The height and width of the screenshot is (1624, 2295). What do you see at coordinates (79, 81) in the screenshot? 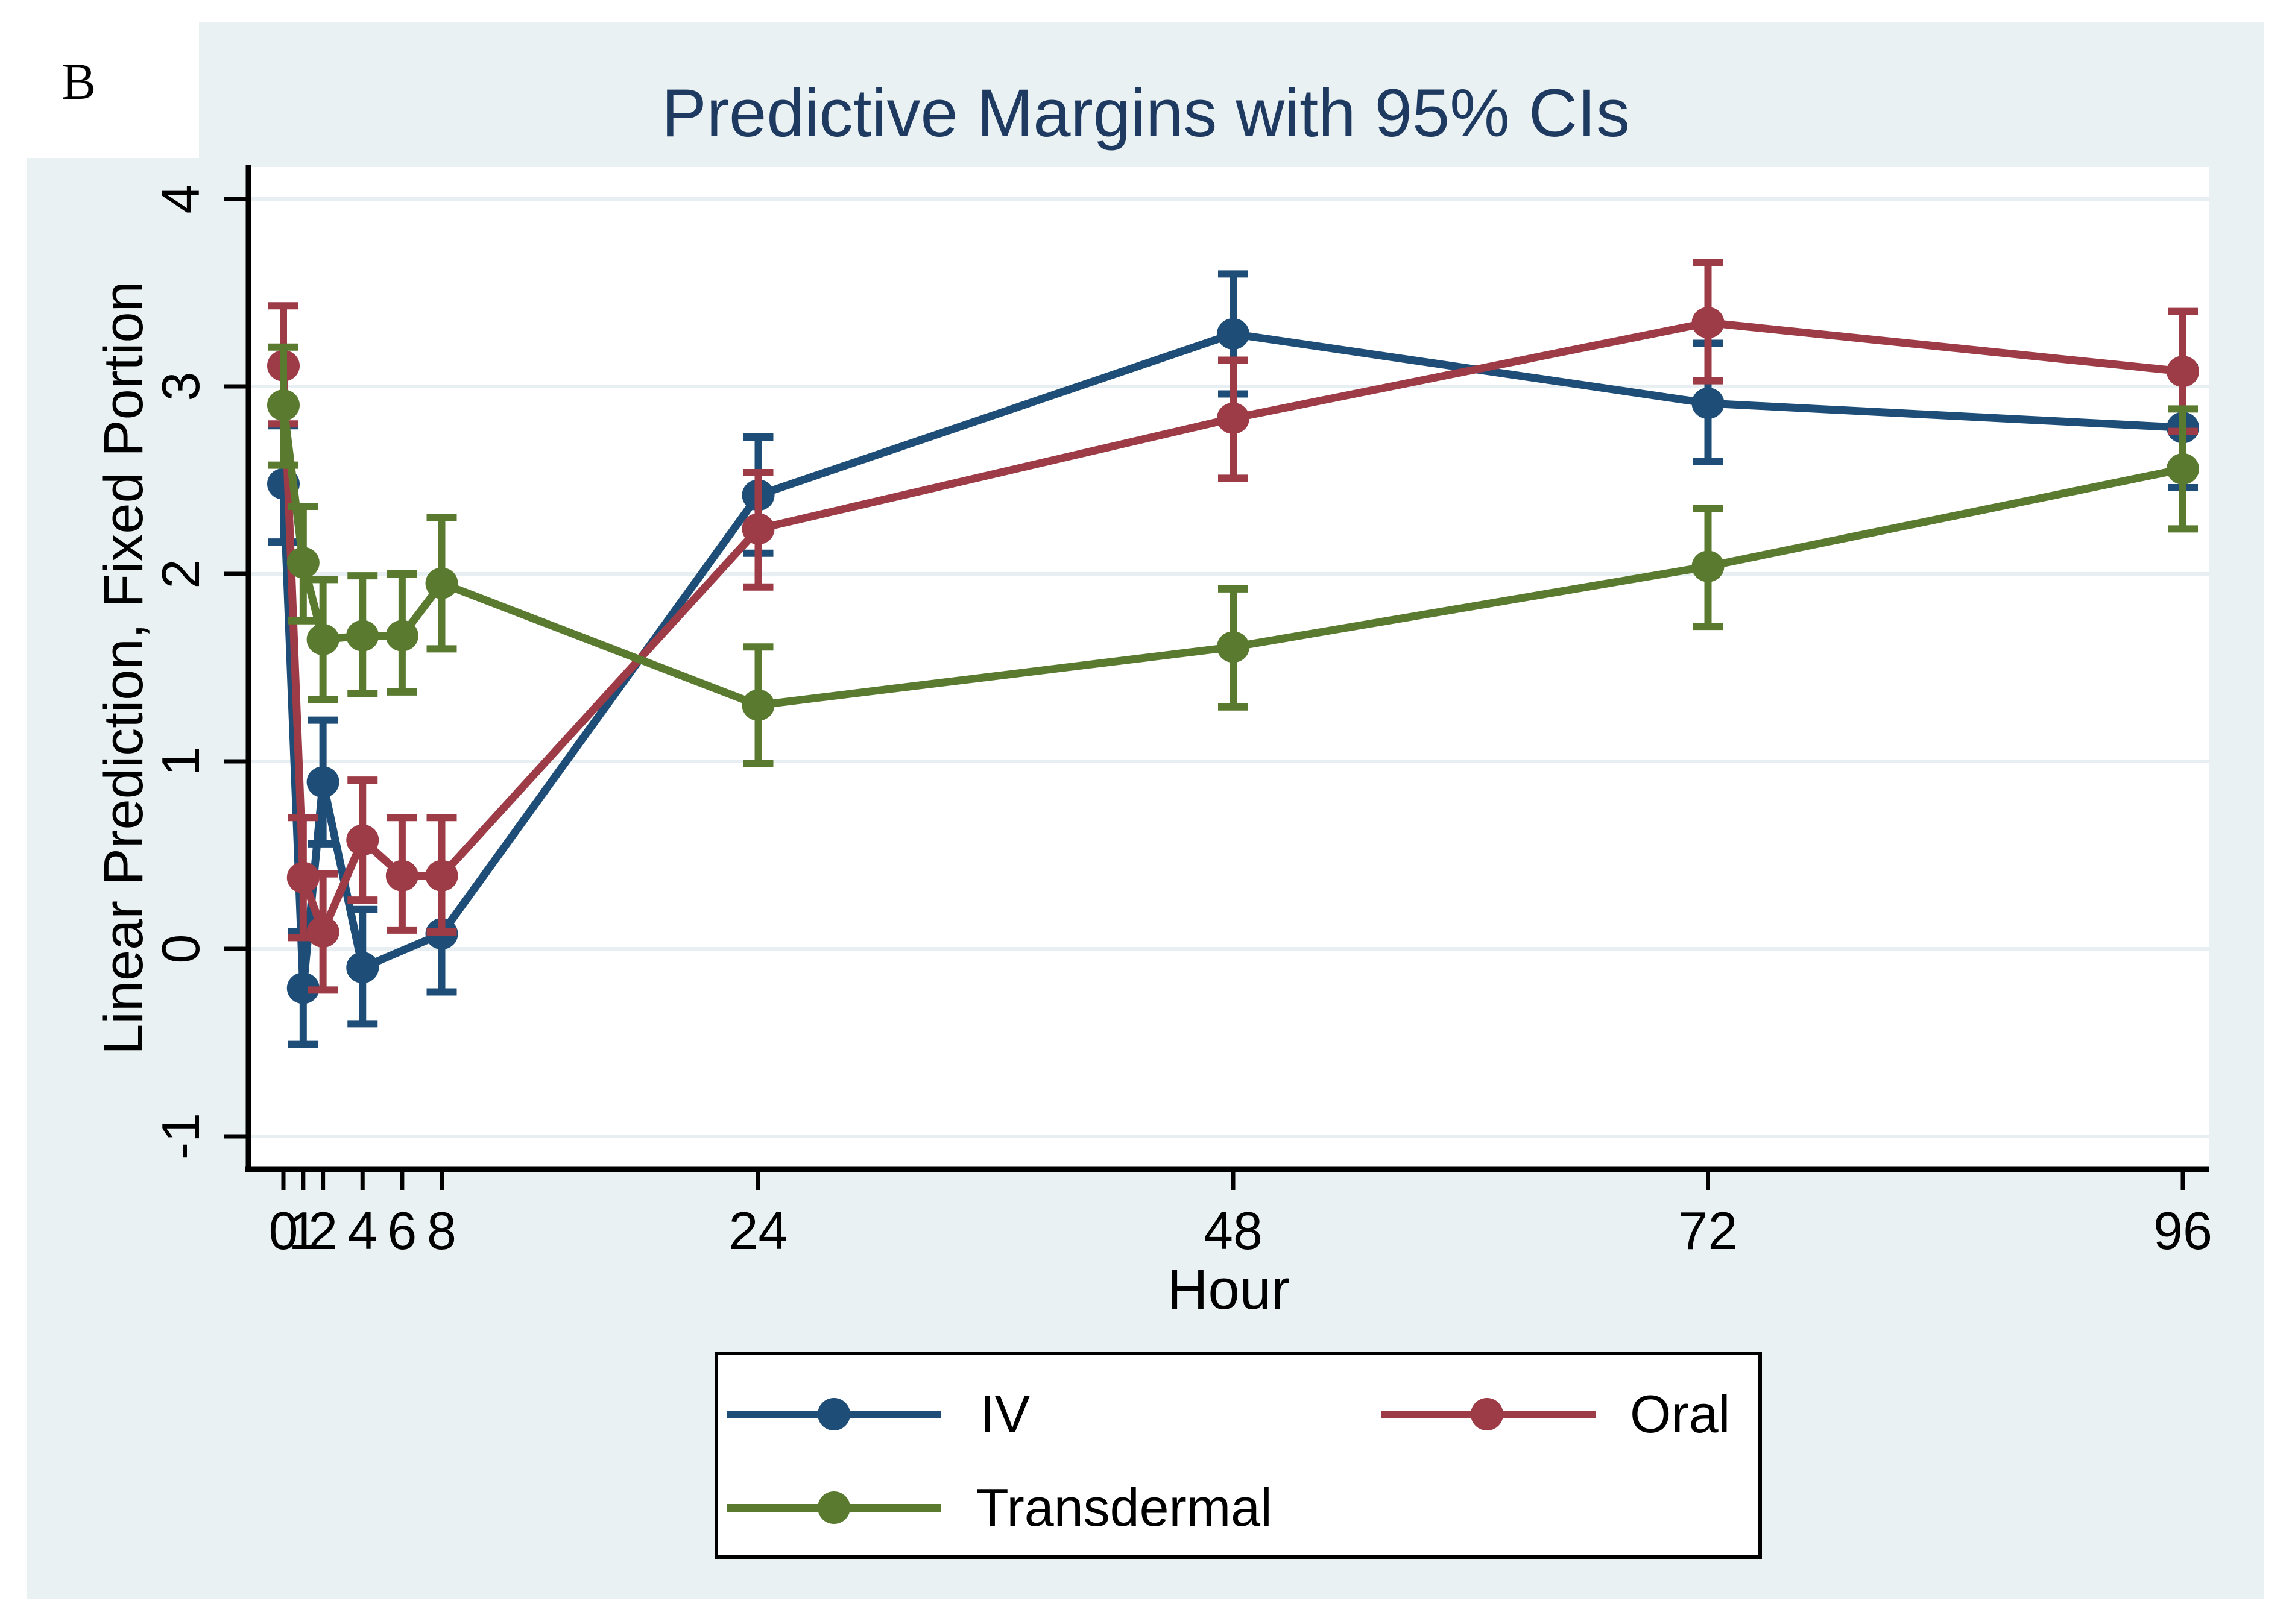
I see `panel-label: B` at bounding box center [79, 81].